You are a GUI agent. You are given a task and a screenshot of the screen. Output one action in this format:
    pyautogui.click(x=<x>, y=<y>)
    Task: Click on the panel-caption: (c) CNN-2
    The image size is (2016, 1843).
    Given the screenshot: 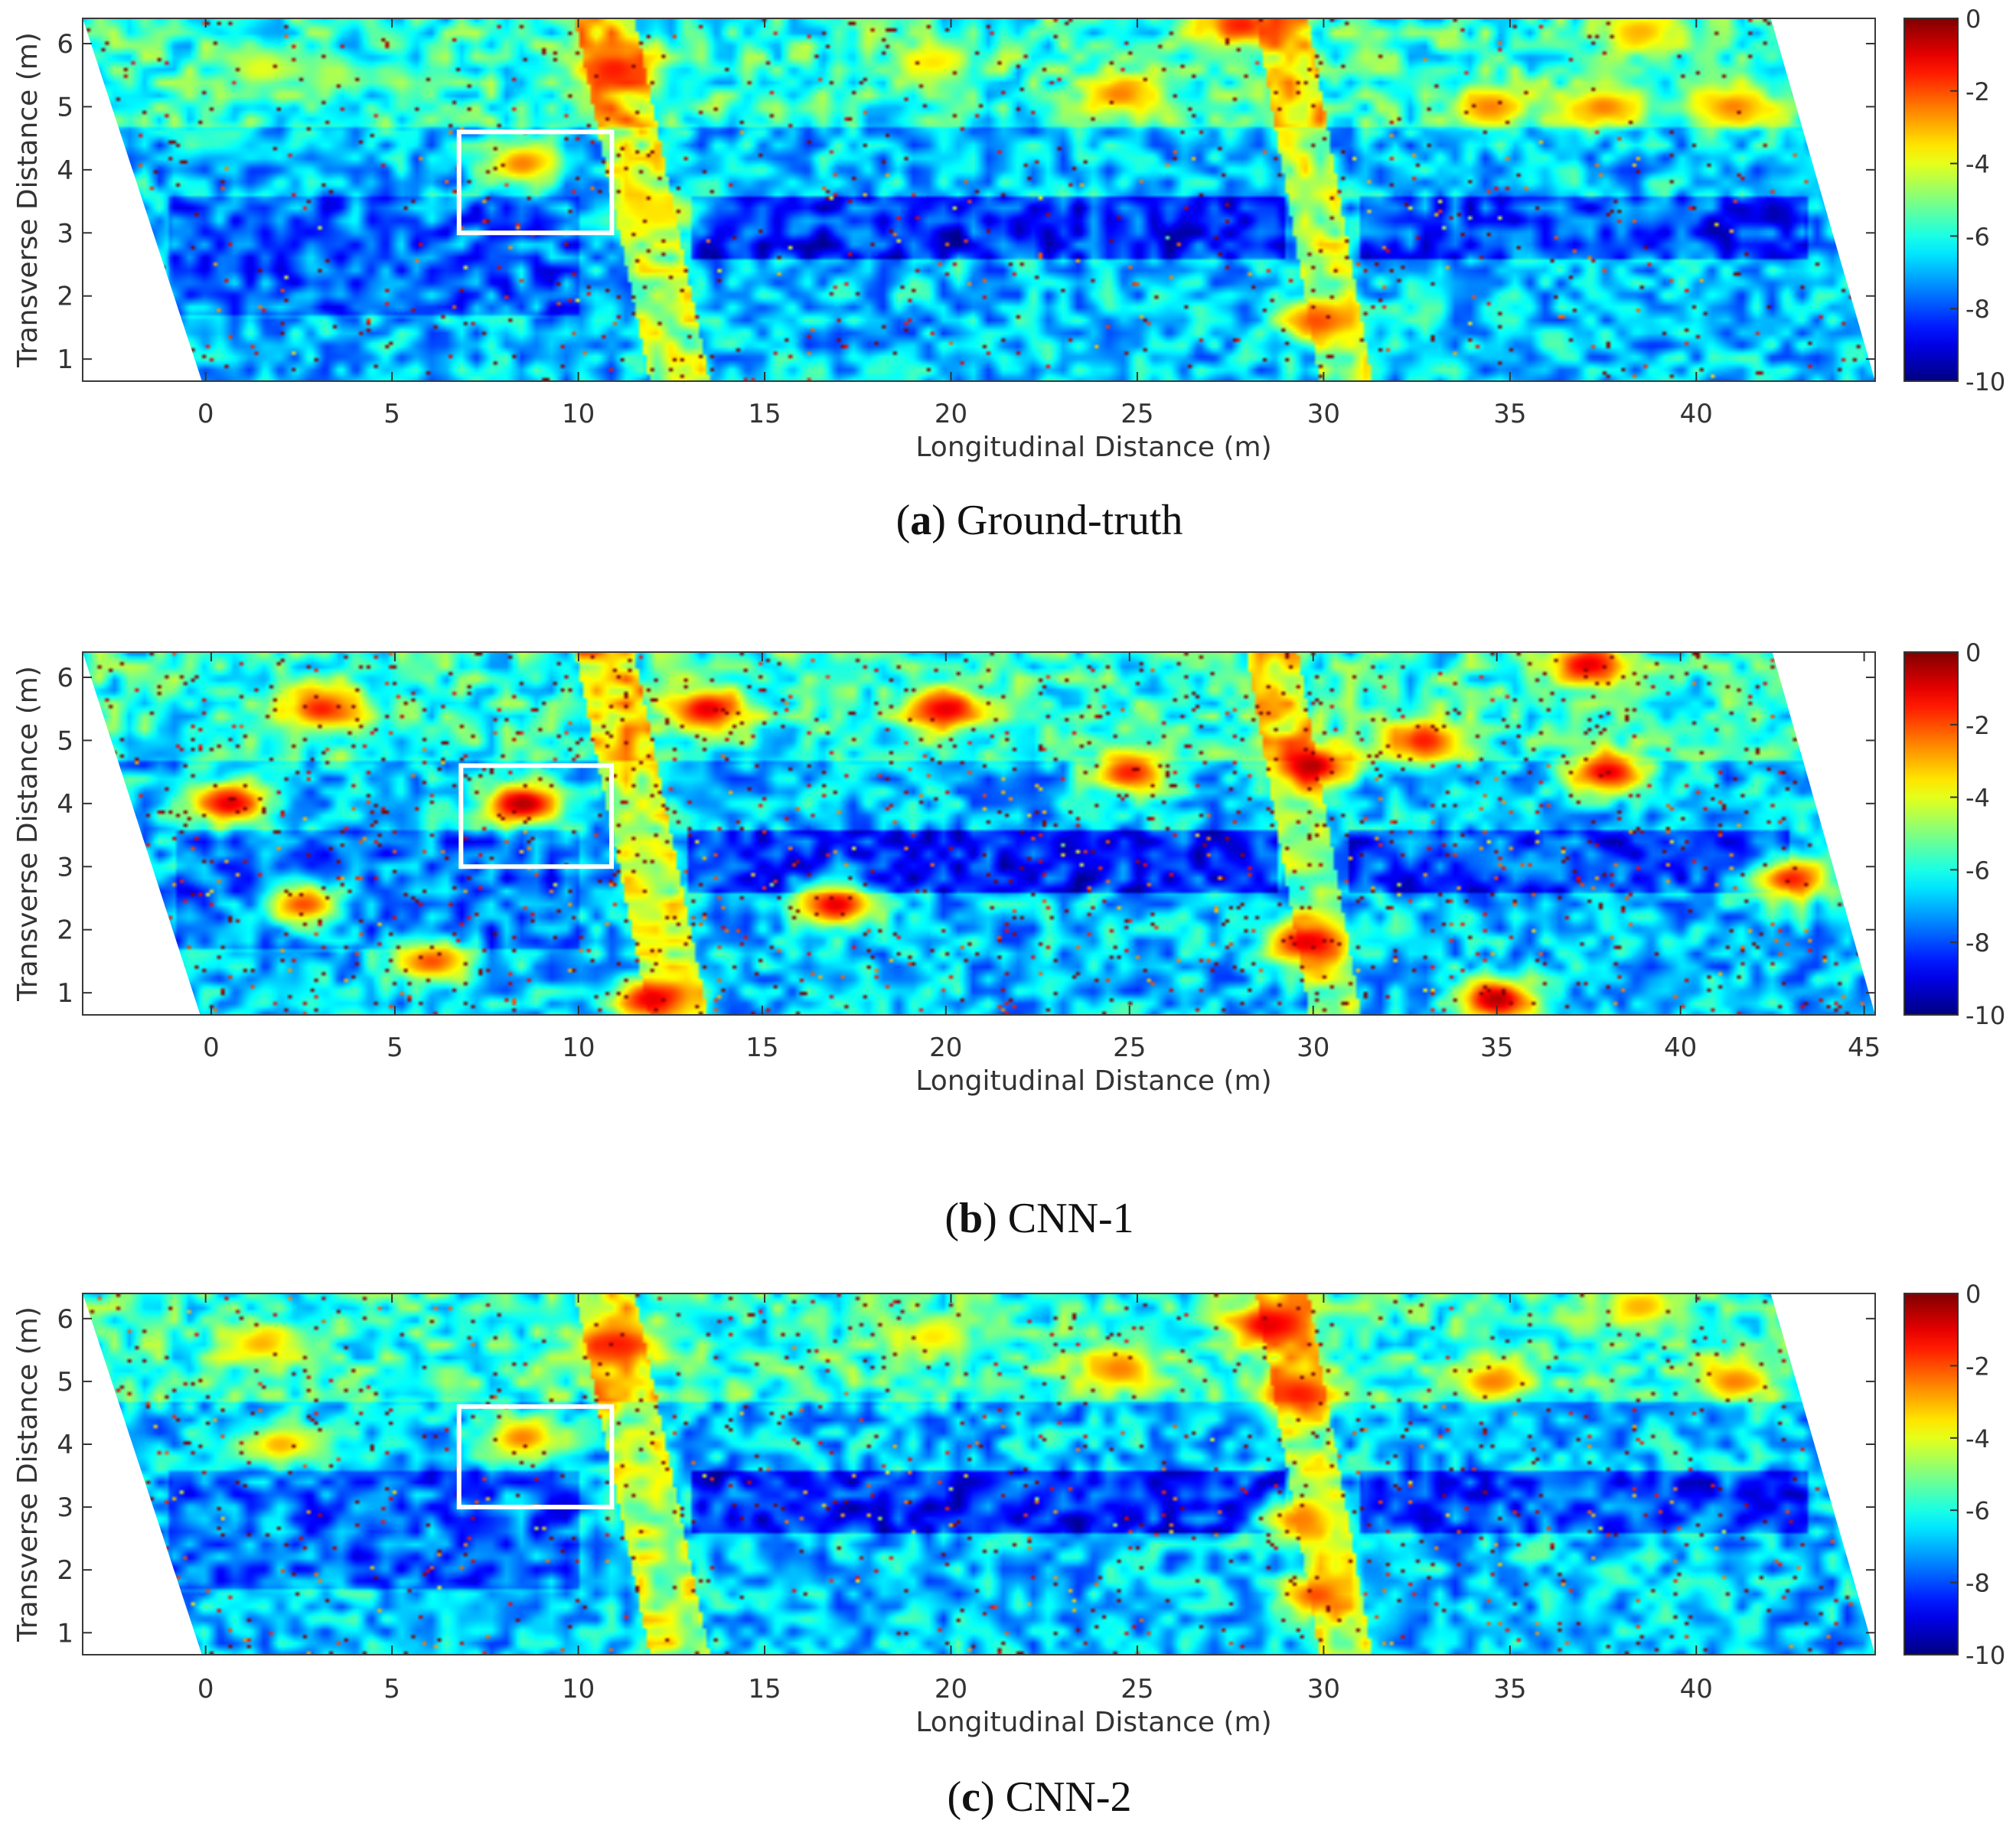 What is the action you would take?
    pyautogui.click(x=1039, y=1797)
    